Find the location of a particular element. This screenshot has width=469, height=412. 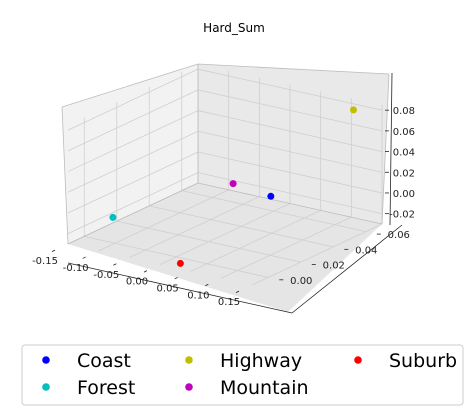

y-axis-line is located at coordinates (347, 269).